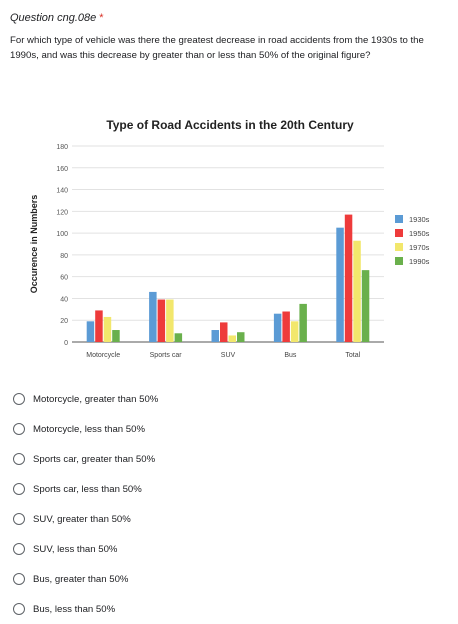 The height and width of the screenshot is (624, 458). Describe the element at coordinates (64, 321) in the screenshot. I see `y-tick-label: 20` at that location.